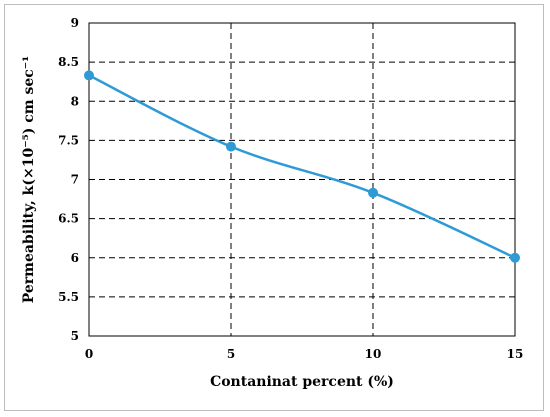 The image size is (550, 417). I want to click on x-axis-title: Contaninat percent (%), so click(302, 382).